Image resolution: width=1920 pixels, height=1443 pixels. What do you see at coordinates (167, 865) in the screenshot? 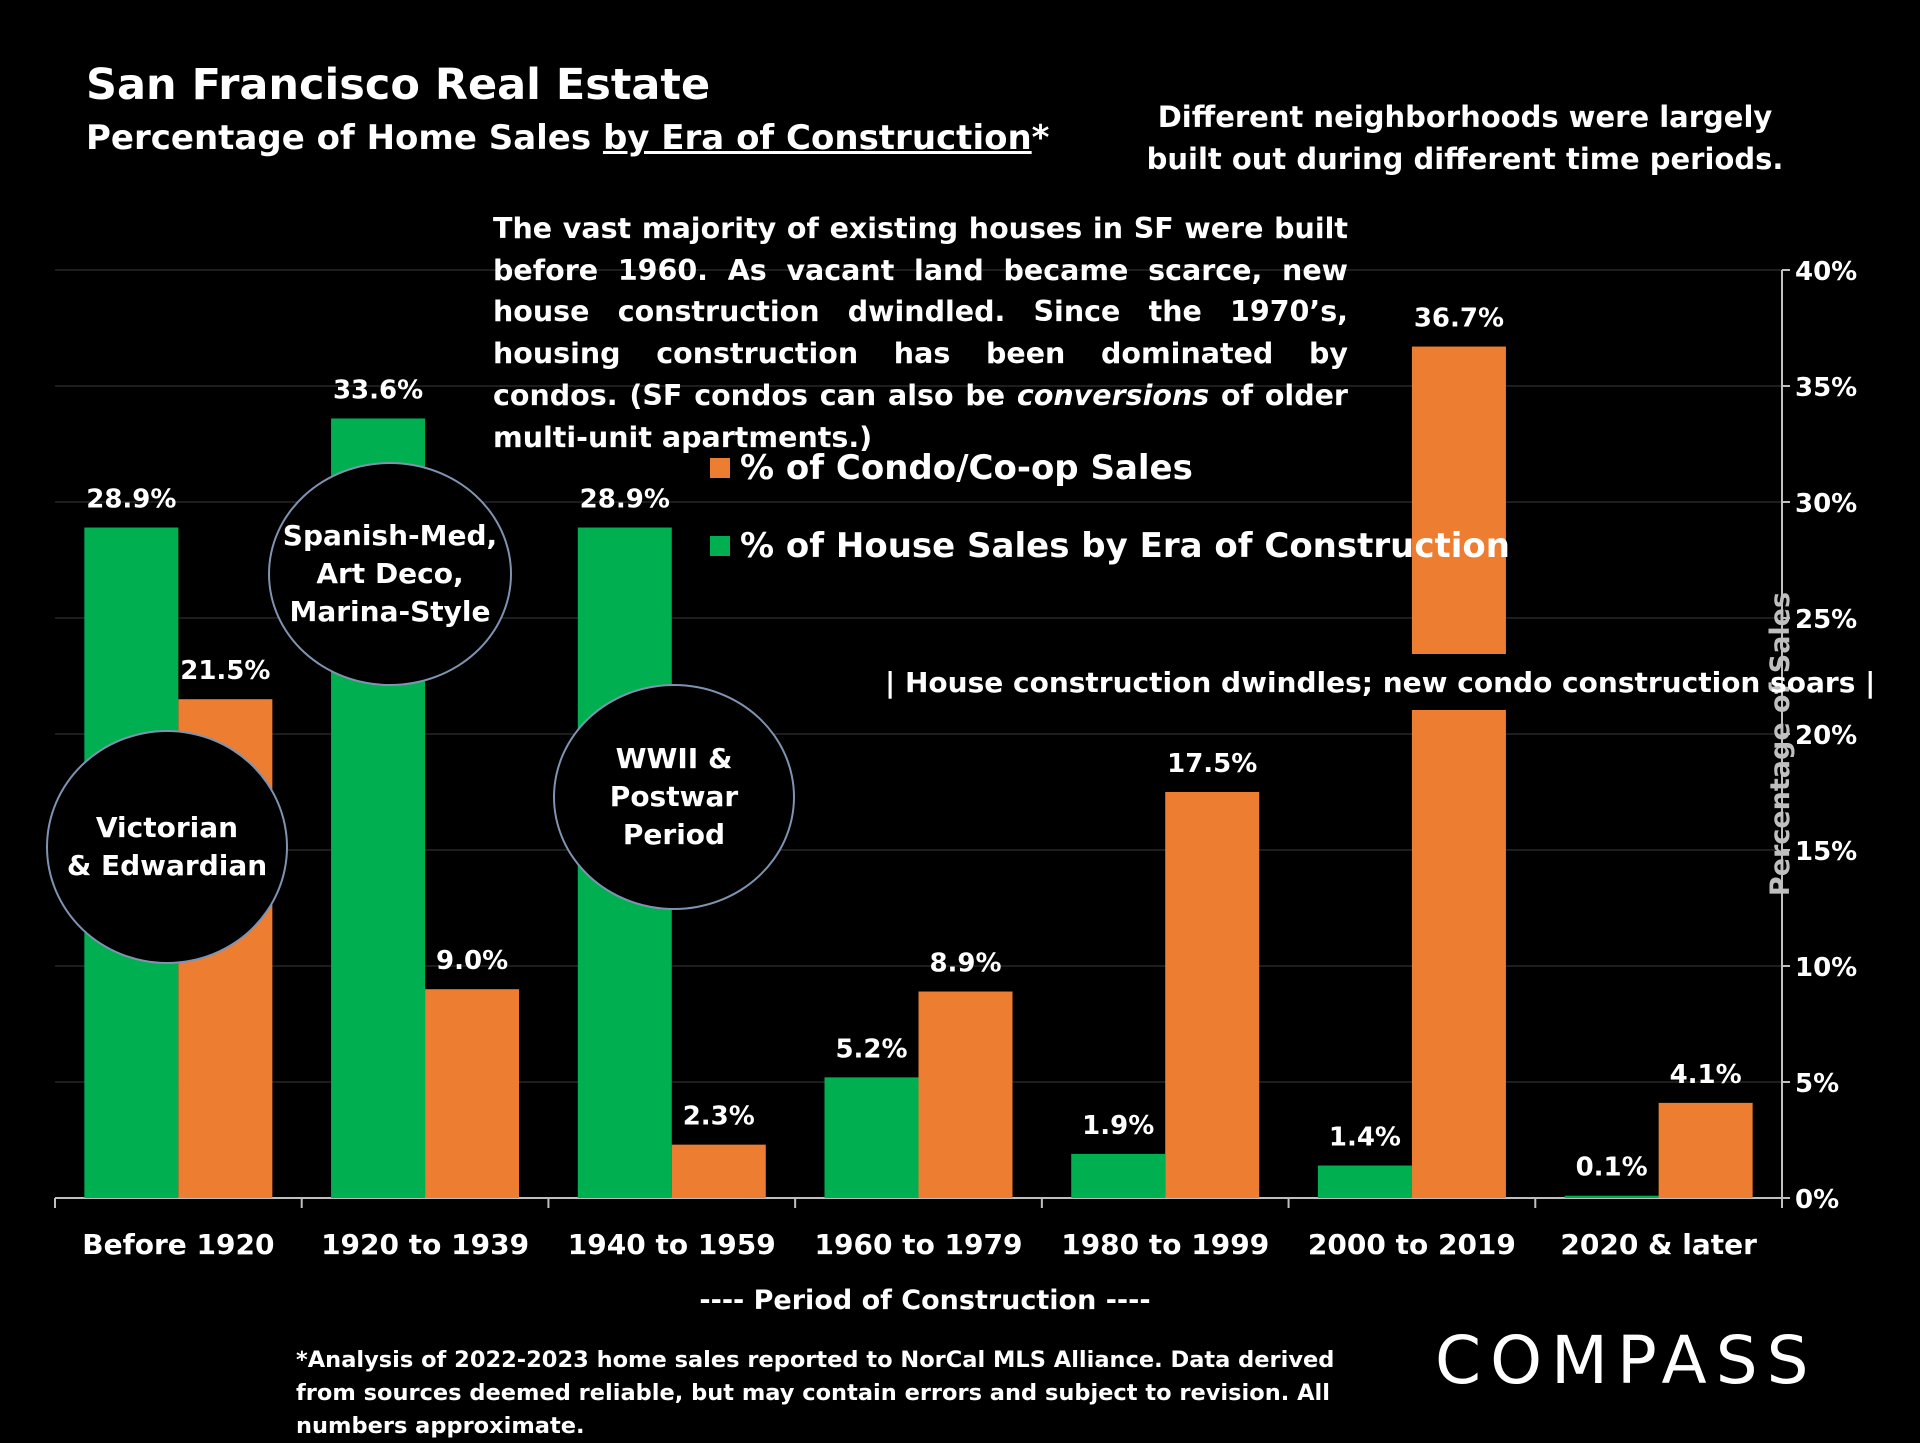
I see `bubble-victorian-line2: & Edwardian` at bounding box center [167, 865].